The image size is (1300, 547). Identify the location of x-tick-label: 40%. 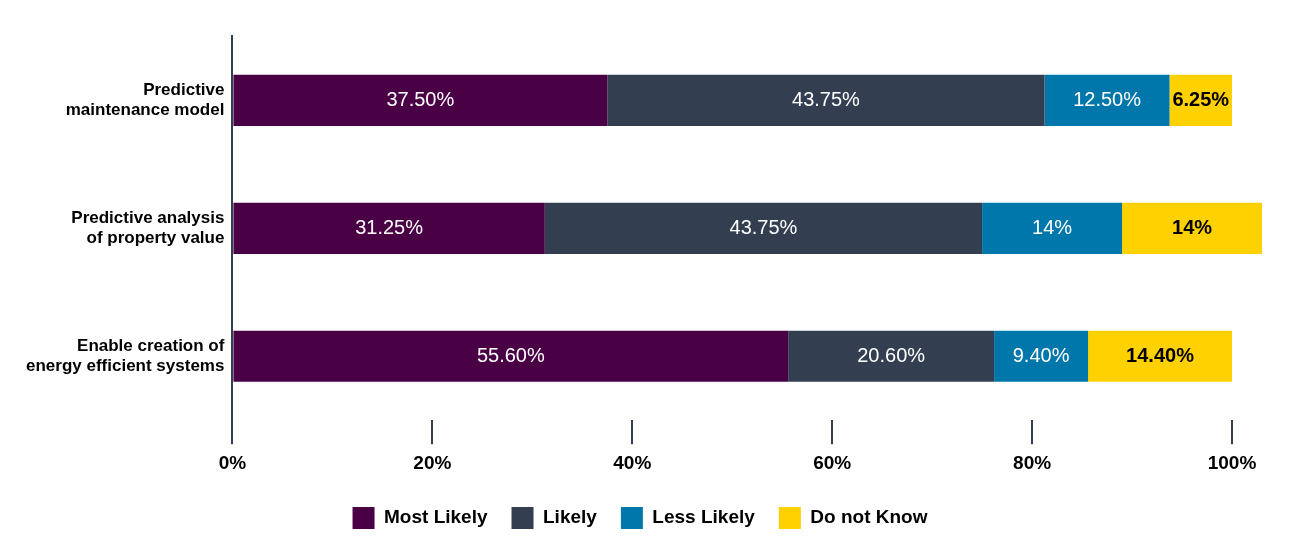
(632, 462).